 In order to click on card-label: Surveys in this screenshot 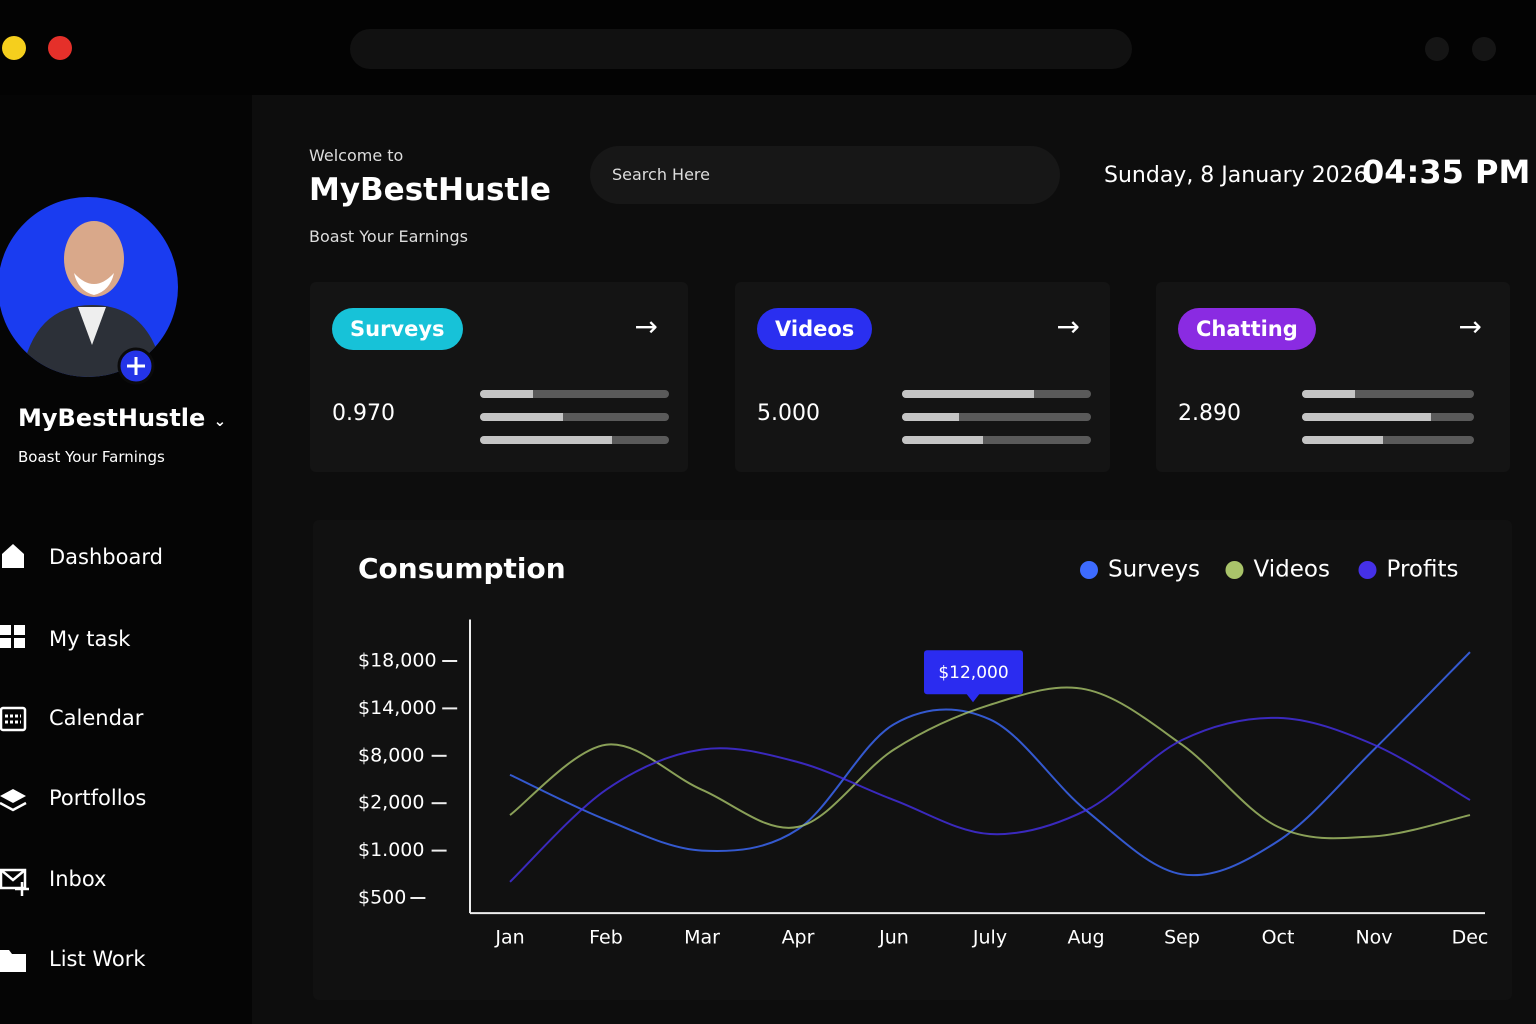, I will do `click(397, 329)`.